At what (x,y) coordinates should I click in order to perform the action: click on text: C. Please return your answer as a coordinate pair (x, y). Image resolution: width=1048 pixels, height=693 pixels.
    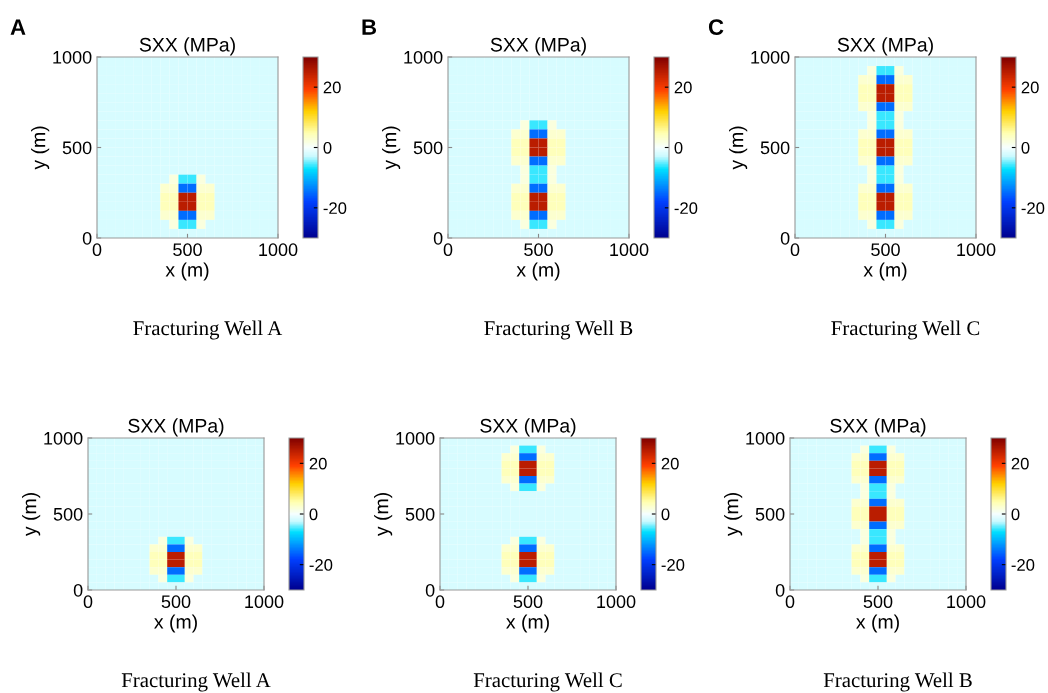
    Looking at the image, I should click on (716, 27).